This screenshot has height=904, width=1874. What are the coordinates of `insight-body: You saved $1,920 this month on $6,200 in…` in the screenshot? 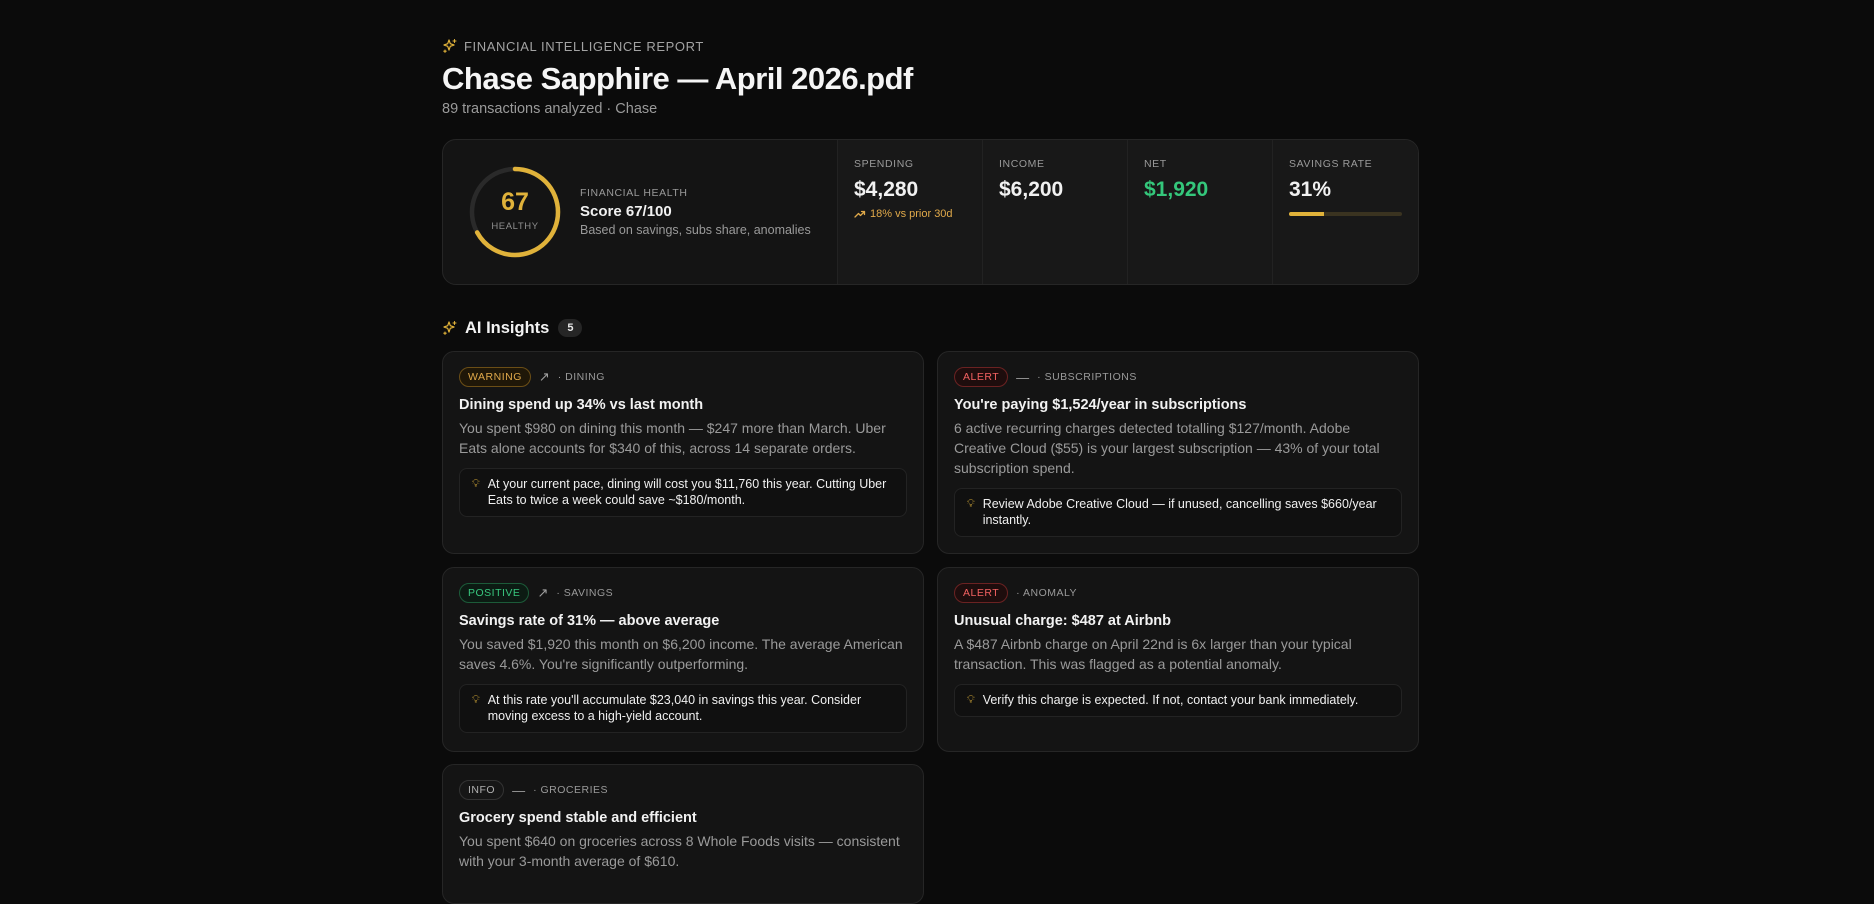 It's located at (681, 654).